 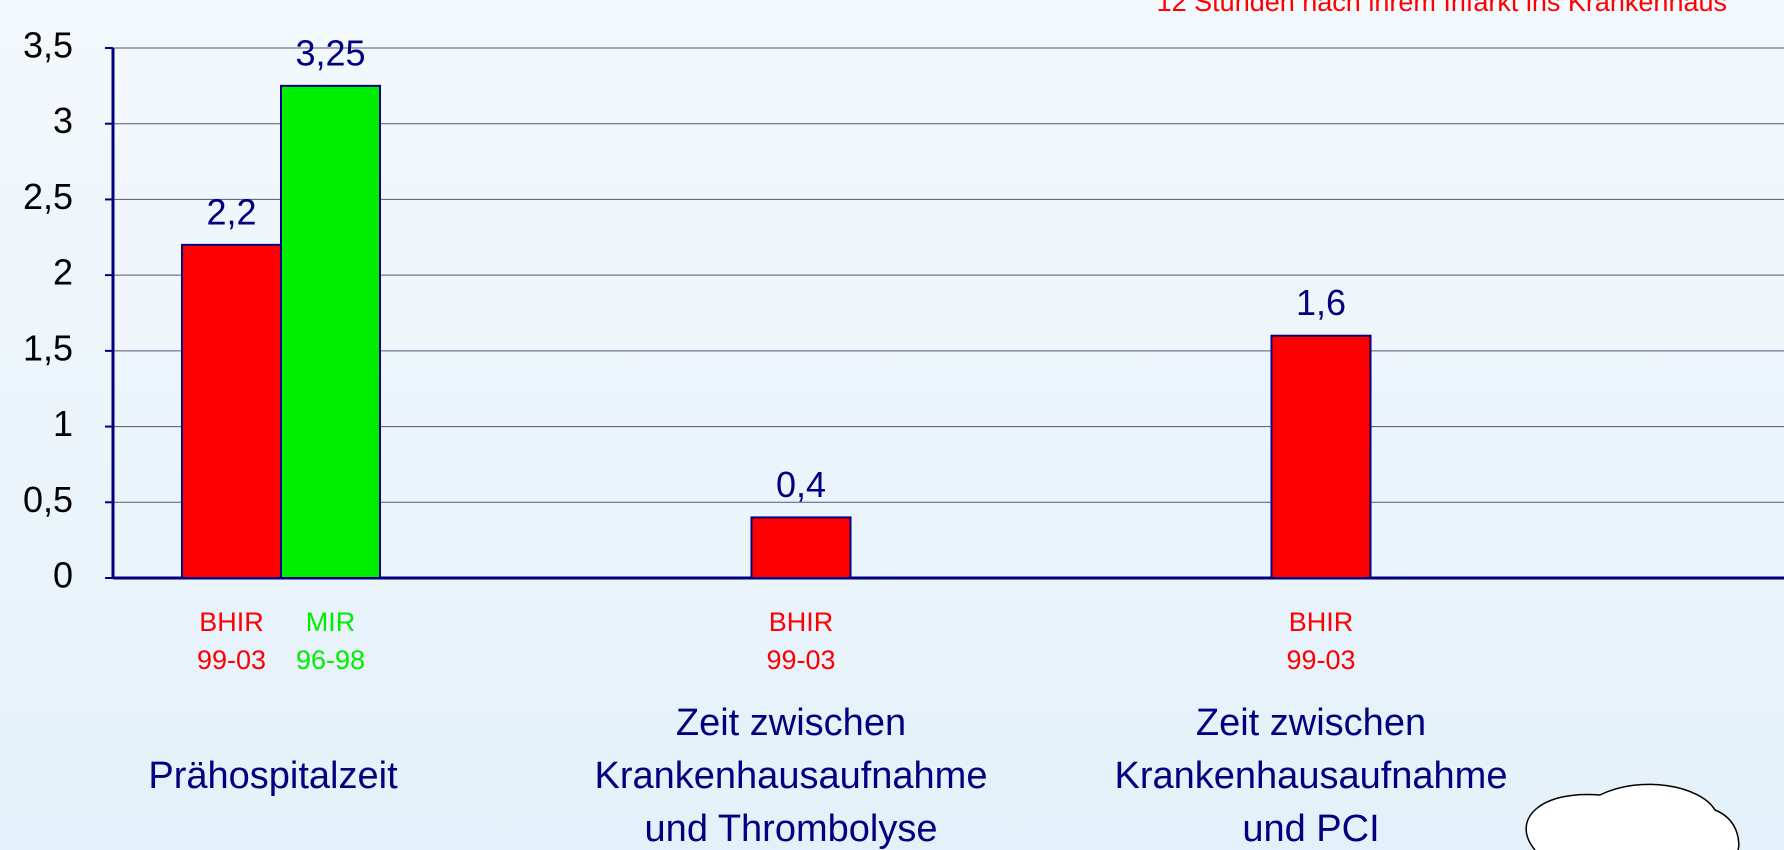 What do you see at coordinates (48, 499) in the screenshot?
I see `y-tick-label: 0,5` at bounding box center [48, 499].